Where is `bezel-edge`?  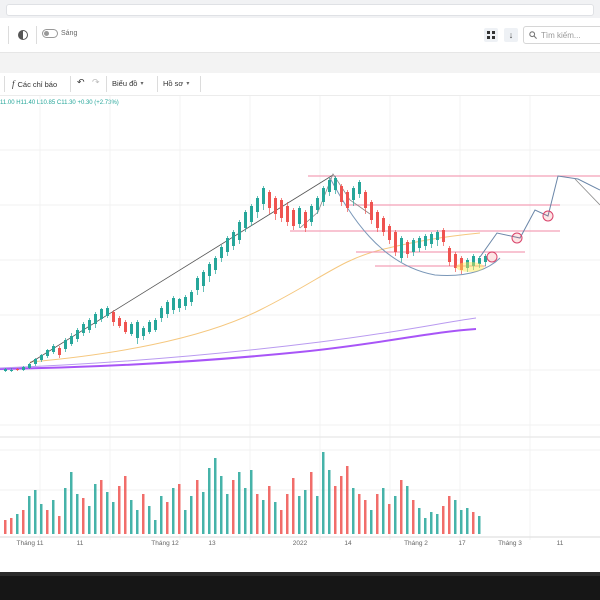 bezel-edge is located at coordinates (300, 574).